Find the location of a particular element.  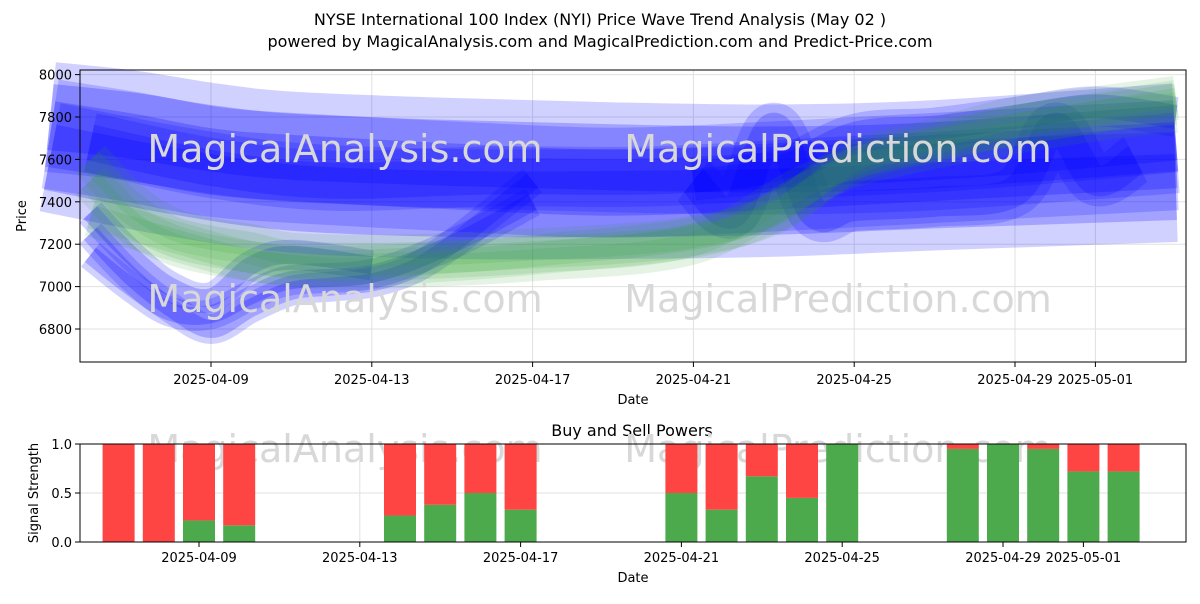

signal-x-axis-label: Date is located at coordinates (632, 578).